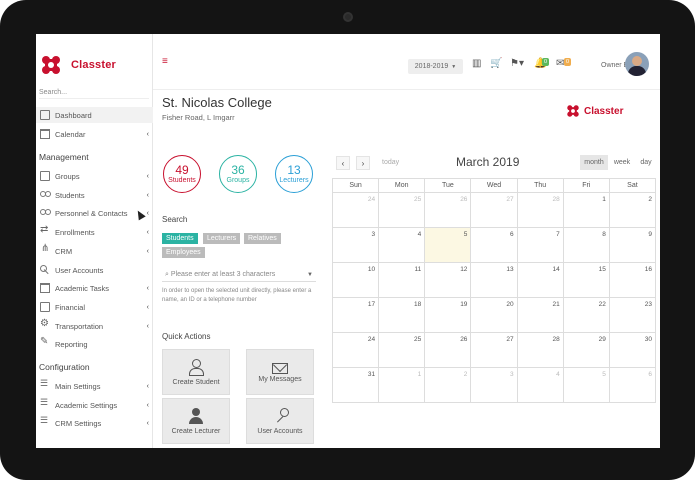 This screenshot has width=695, height=480. Describe the element at coordinates (435, 66) in the screenshot. I see `year-select: 2018-2019 ▼` at that location.